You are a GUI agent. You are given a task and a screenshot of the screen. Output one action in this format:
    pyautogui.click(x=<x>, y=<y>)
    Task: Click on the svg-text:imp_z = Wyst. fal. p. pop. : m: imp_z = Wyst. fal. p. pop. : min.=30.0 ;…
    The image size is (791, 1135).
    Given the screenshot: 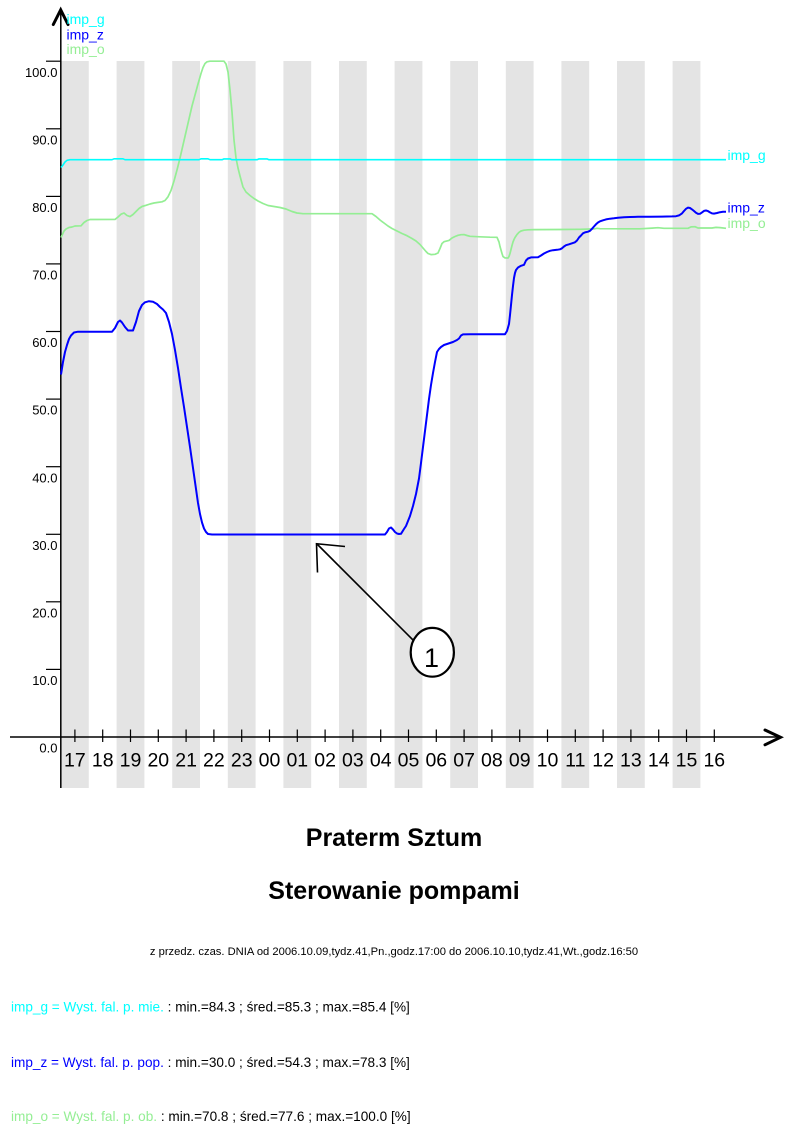 What is the action you would take?
    pyautogui.click(x=210, y=1062)
    